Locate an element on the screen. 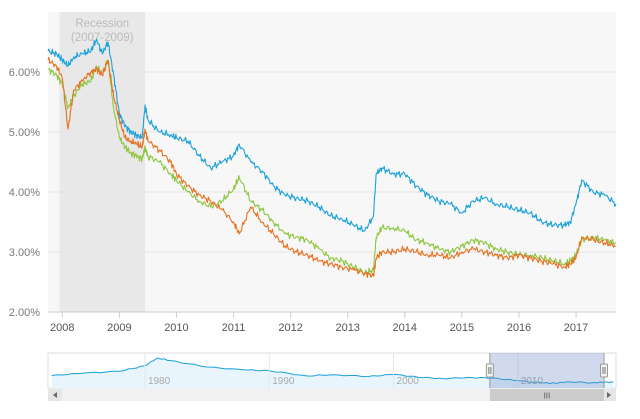 This screenshot has height=419, width=640. y-axis: 2.00% 3.00% 4.00% 5.00% 6.00% is located at coordinates (24, 193).